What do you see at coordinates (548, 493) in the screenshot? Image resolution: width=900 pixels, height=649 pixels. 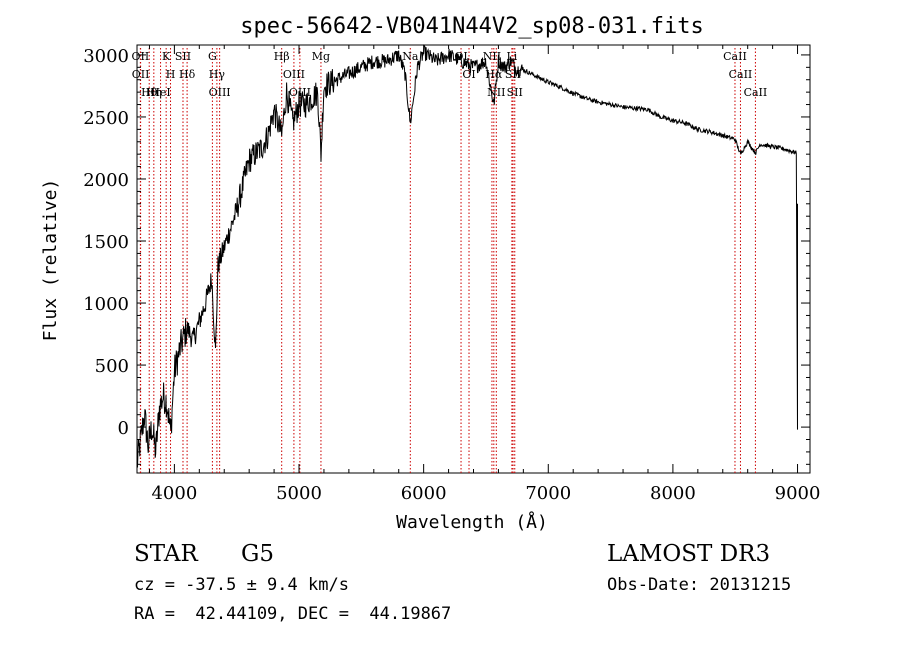 I see `x-tick-label: 7000` at bounding box center [548, 493].